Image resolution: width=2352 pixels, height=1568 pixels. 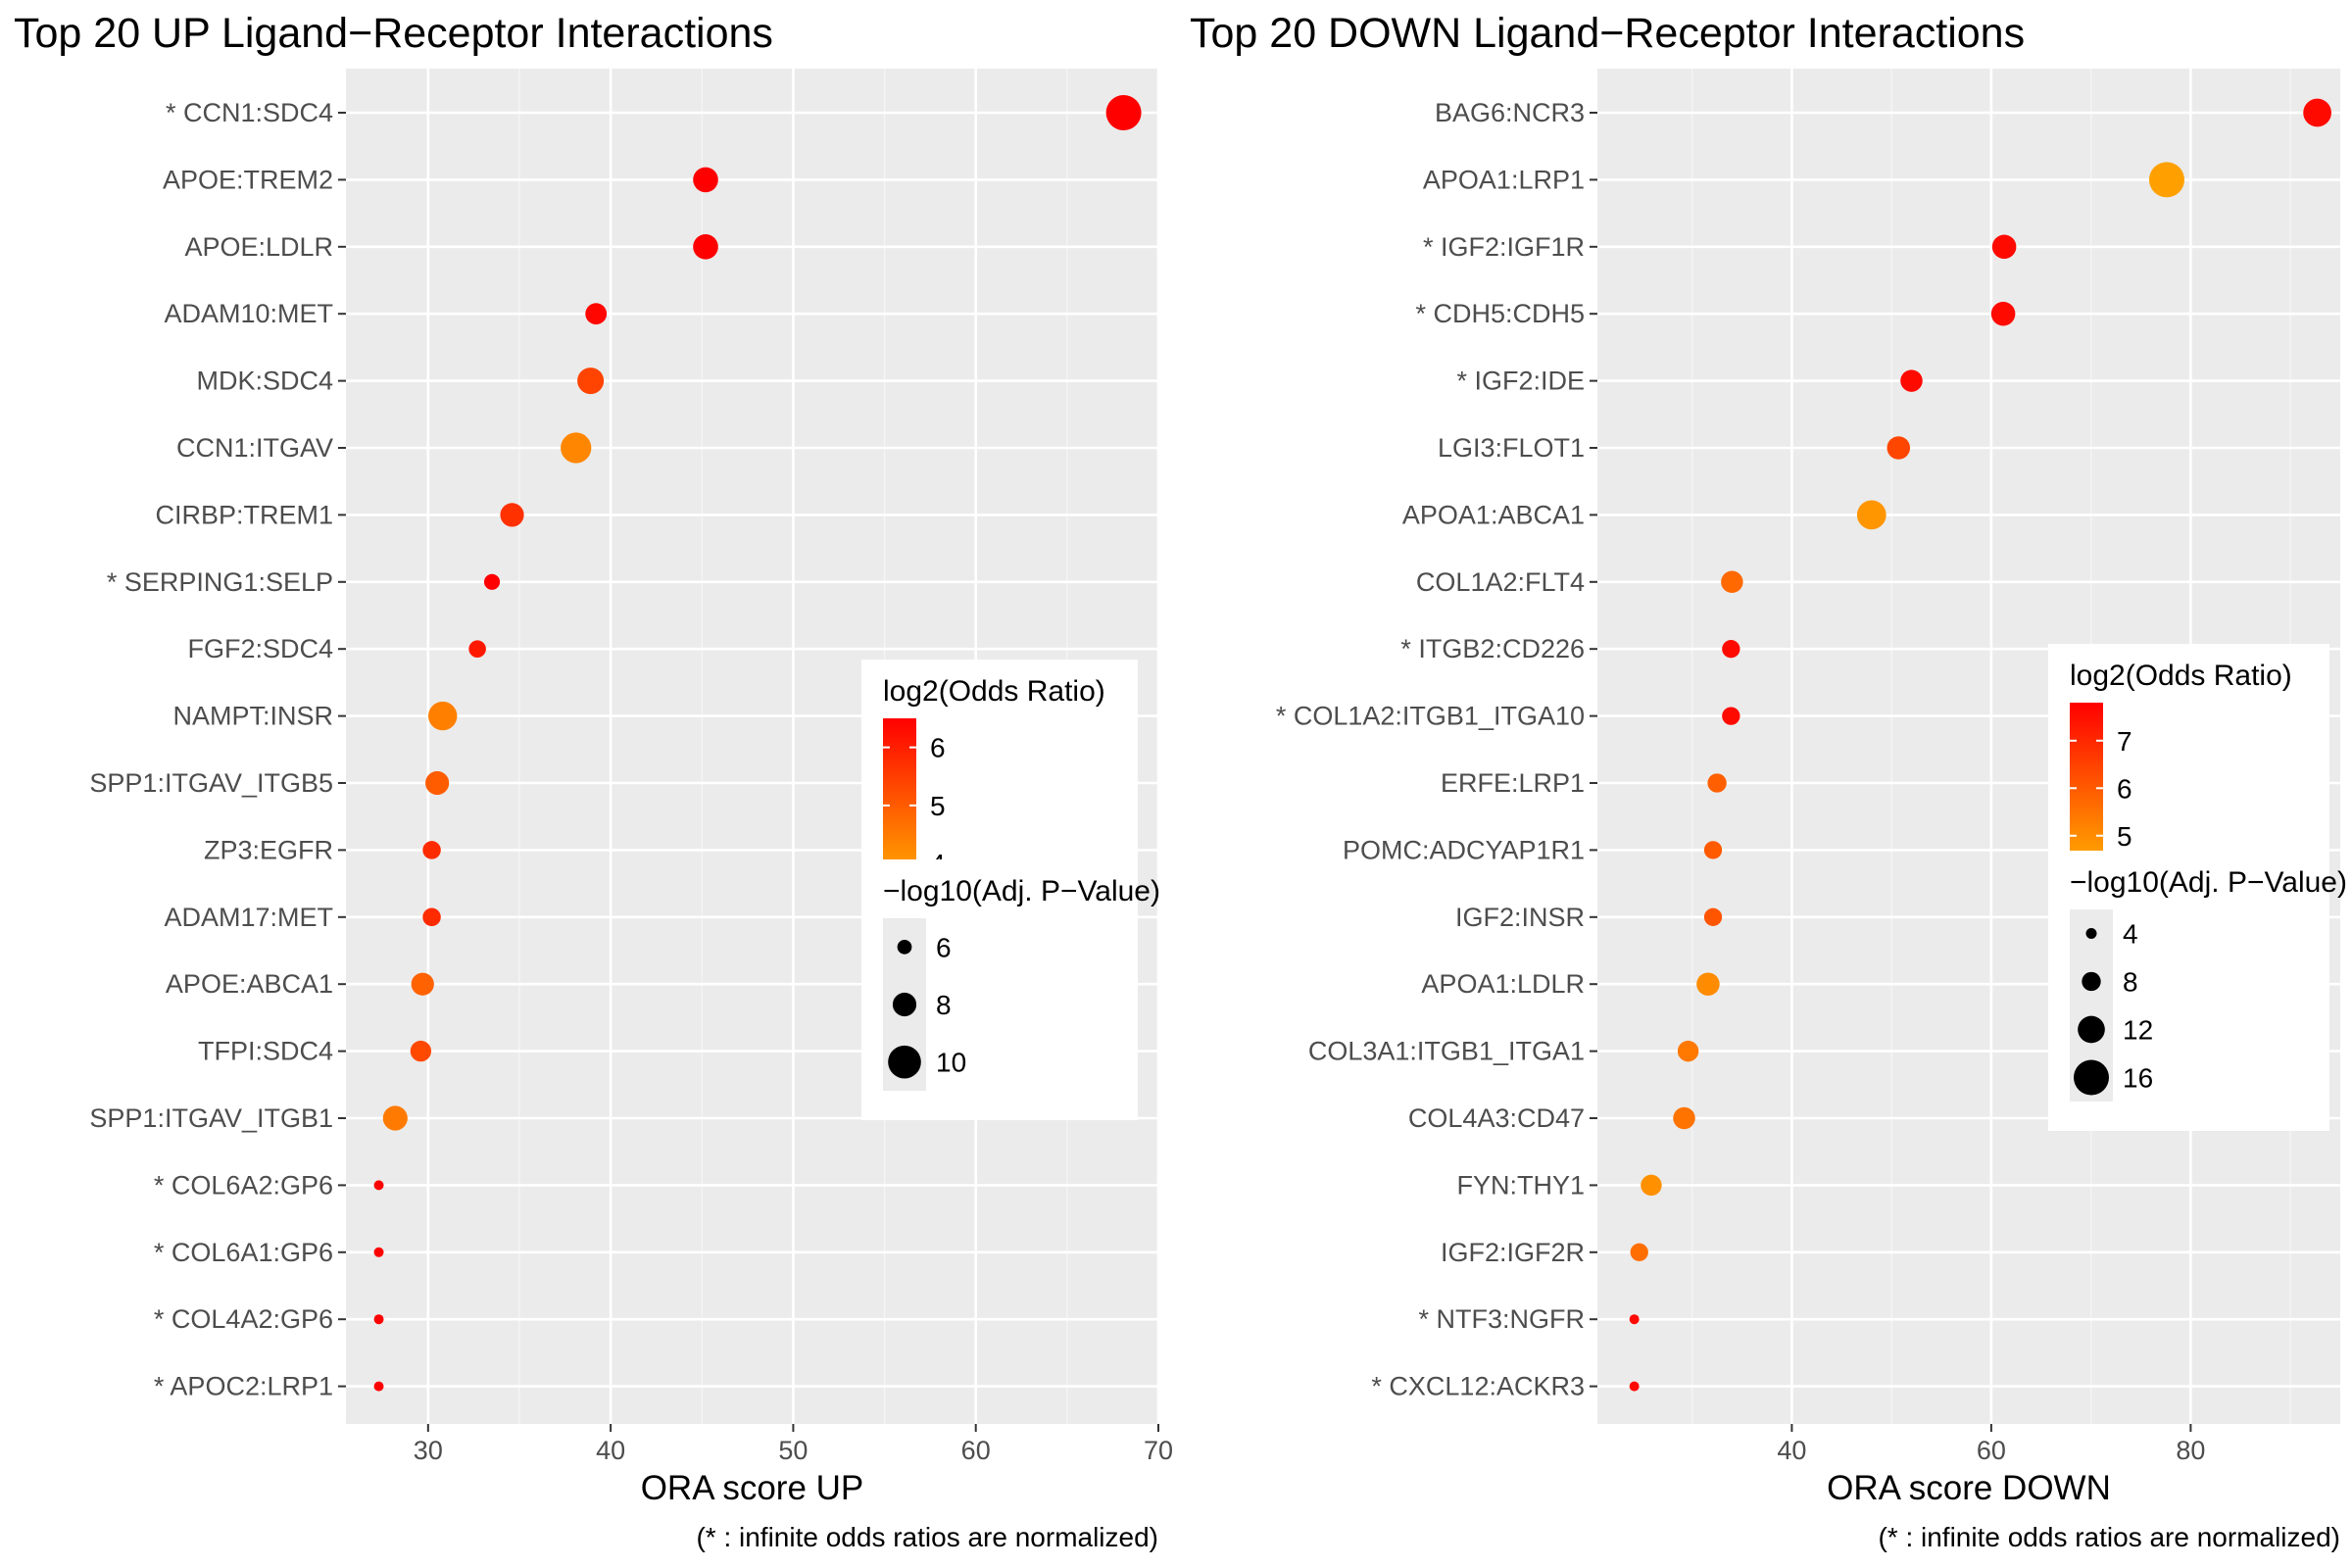 I want to click on y-tick-label: ZP3:EGFR, so click(x=268, y=849).